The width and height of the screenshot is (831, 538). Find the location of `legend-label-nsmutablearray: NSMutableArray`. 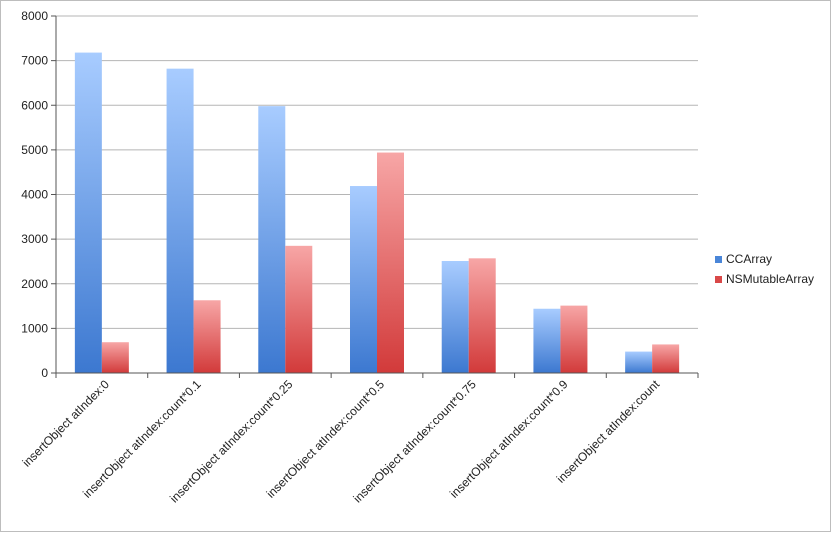

legend-label-nsmutablearray: NSMutableArray is located at coordinates (770, 279).